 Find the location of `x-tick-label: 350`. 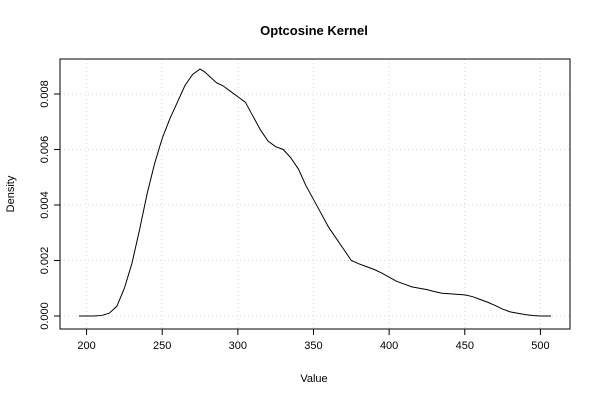

x-tick-label: 350 is located at coordinates (313, 346).